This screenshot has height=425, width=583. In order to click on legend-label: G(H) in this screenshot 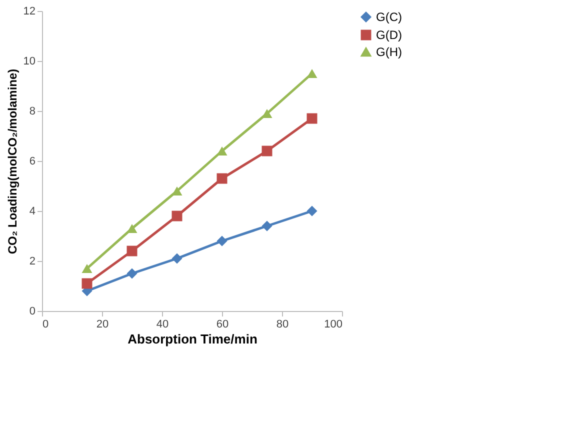, I will do `click(389, 52)`.